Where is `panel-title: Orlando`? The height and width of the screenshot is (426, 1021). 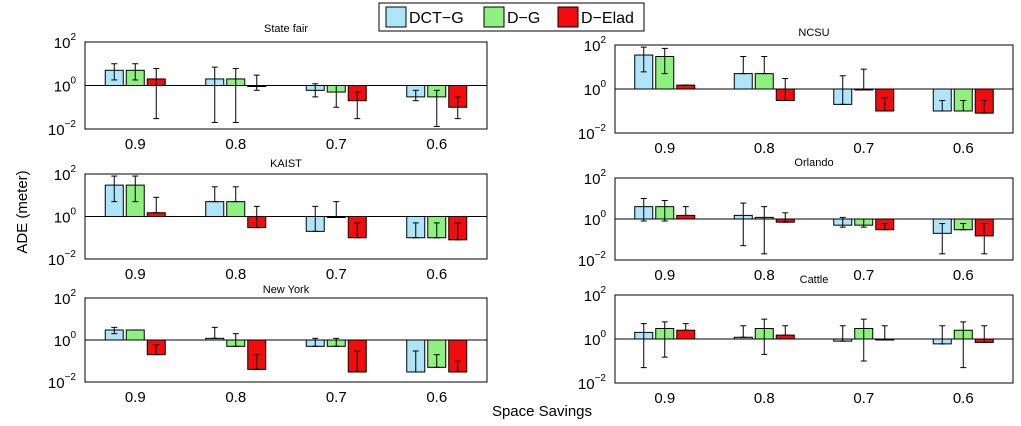 panel-title: Orlando is located at coordinates (813, 163).